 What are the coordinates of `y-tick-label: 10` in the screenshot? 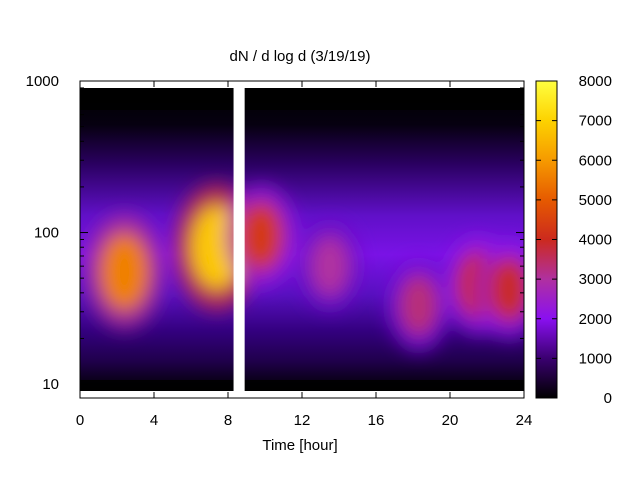 It's located at (50, 384).